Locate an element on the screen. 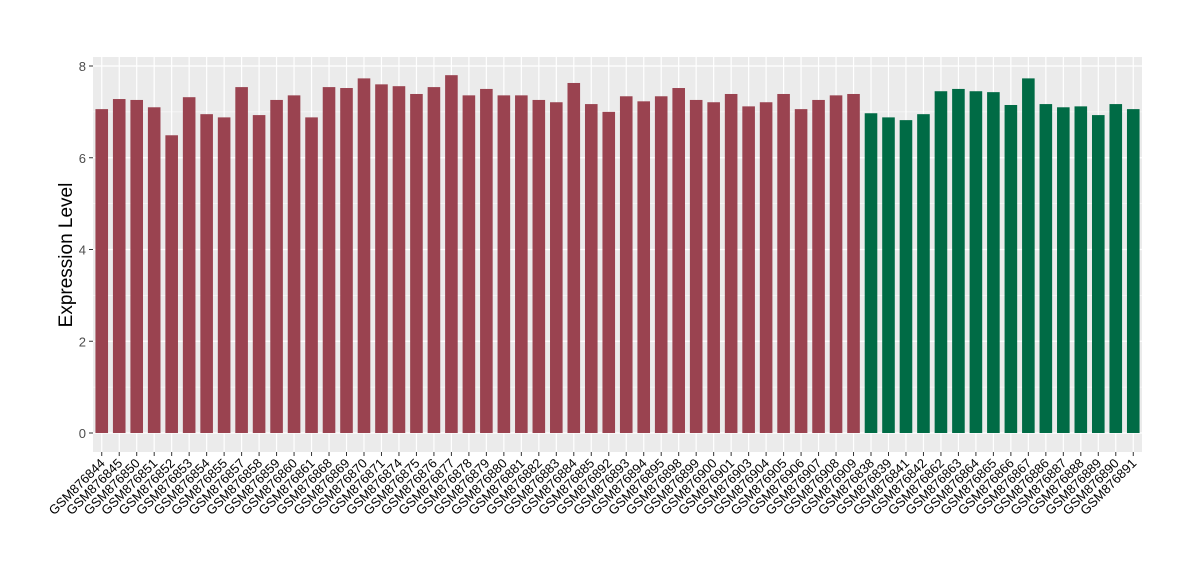 The height and width of the screenshot is (585, 1200). y-axis: 0 2 4 6 8 is located at coordinates (86, 250).